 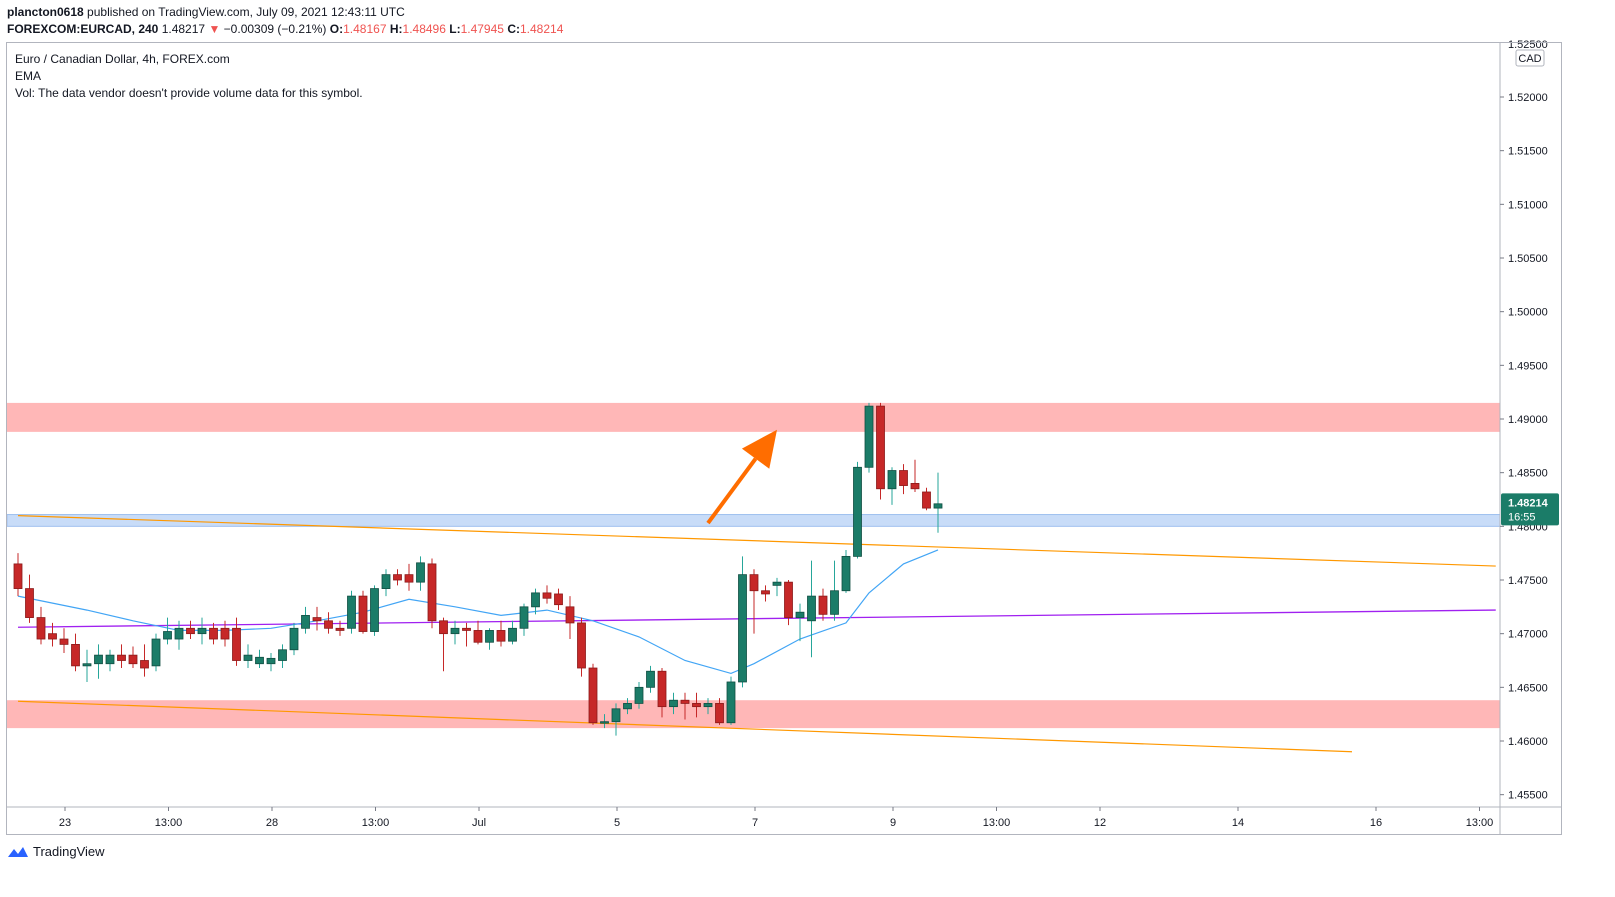 I want to click on price-tick-label: 1.46500, so click(x=1528, y=688).